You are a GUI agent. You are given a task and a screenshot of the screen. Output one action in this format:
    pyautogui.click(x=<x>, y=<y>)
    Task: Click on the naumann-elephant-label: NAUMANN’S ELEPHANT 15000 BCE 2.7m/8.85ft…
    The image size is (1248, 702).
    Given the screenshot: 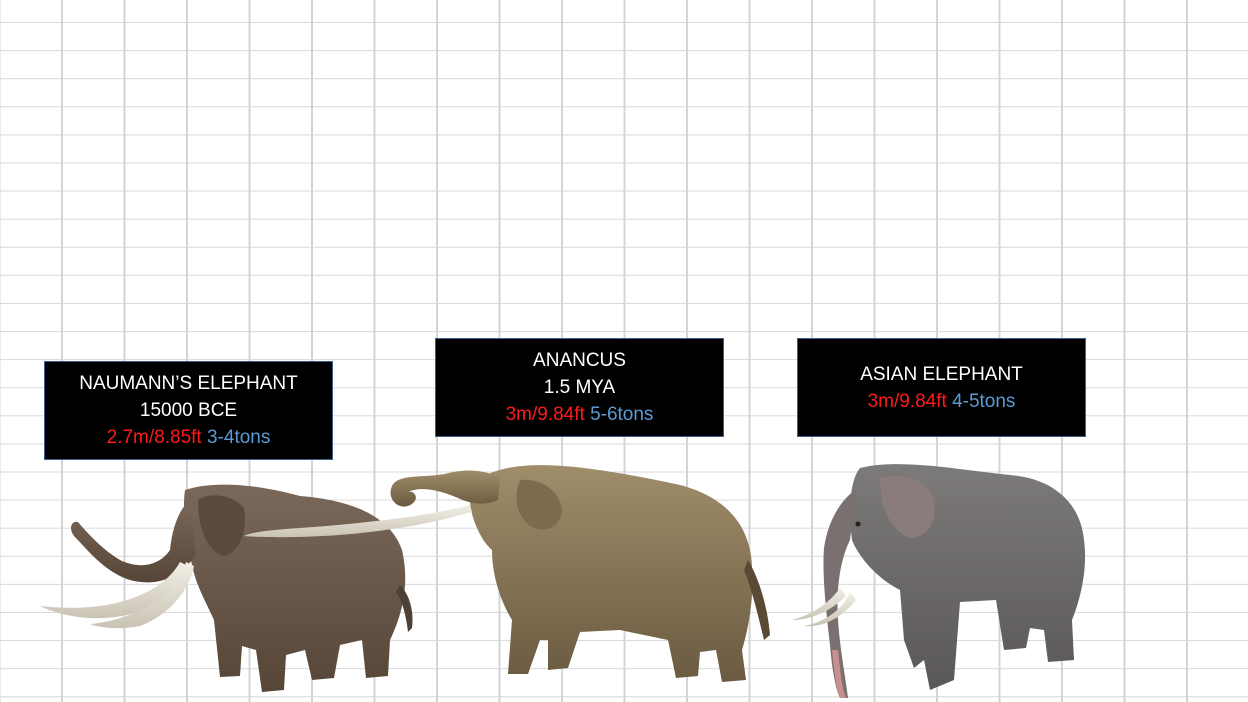 What is the action you would take?
    pyautogui.click(x=188, y=410)
    